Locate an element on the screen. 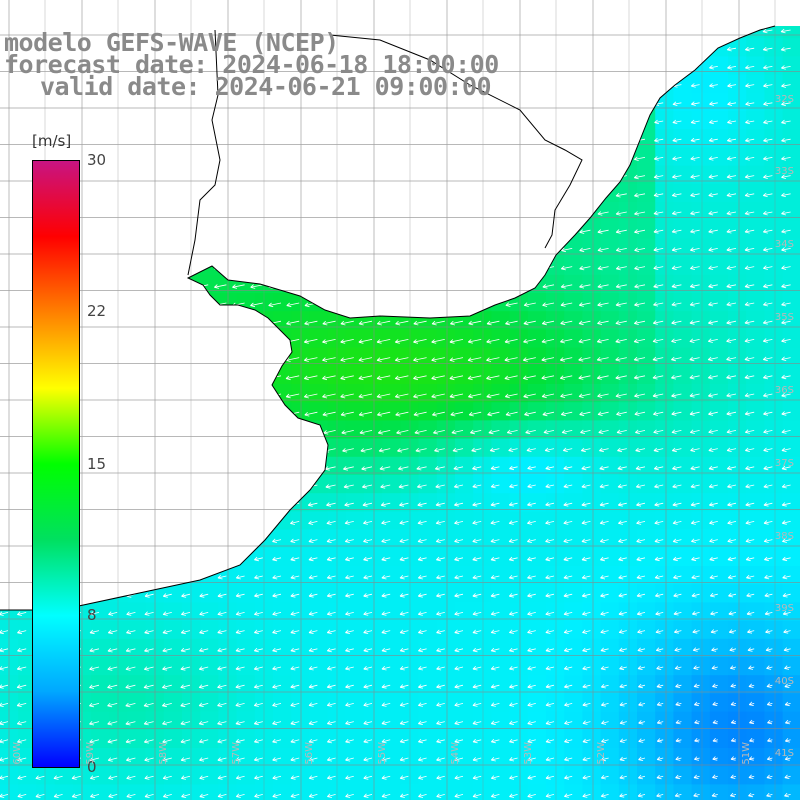  longitude-label: 57W is located at coordinates (236, 753).